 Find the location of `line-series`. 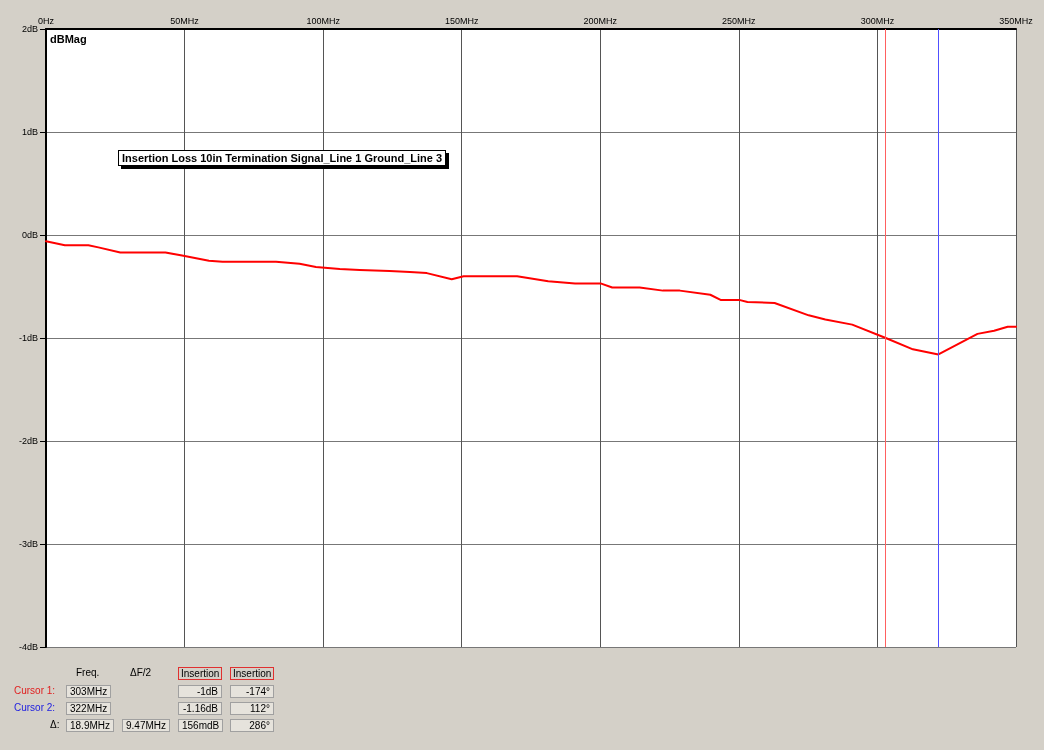

line-series is located at coordinates (531, 298).